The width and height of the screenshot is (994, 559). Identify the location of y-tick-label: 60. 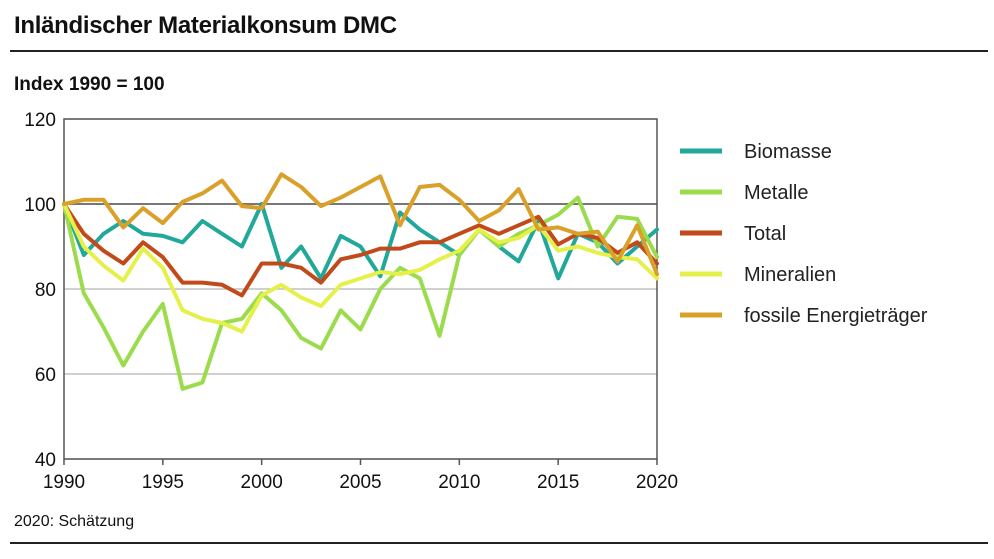
(45, 375).